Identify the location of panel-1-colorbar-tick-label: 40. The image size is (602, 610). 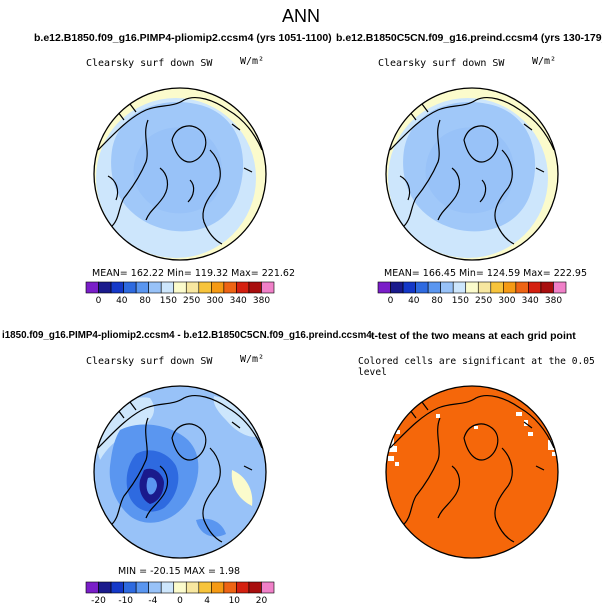
(122, 301).